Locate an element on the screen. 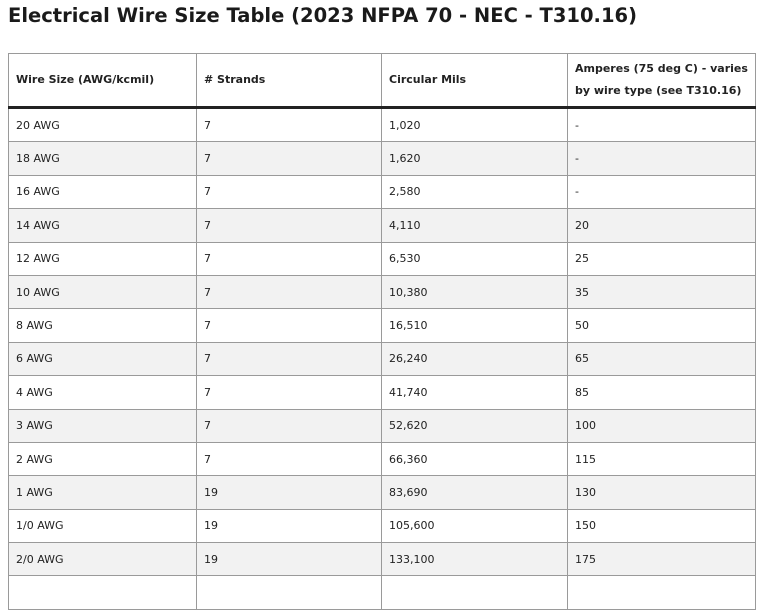 The image size is (768, 610). table-cell: 8 AWG is located at coordinates (102, 325).